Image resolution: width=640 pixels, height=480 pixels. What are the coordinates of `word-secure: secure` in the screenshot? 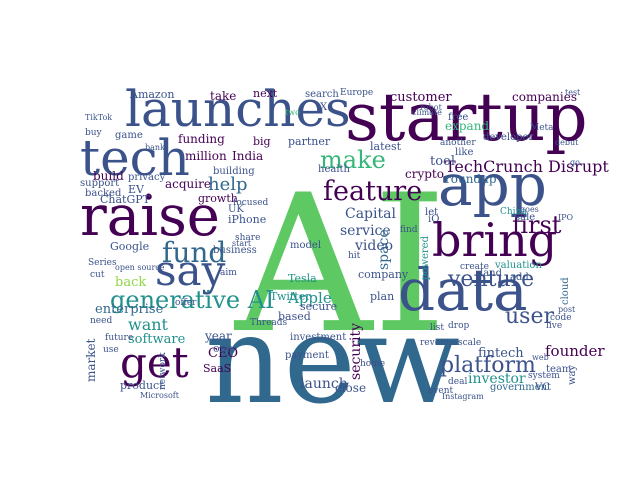 It's located at (318, 306).